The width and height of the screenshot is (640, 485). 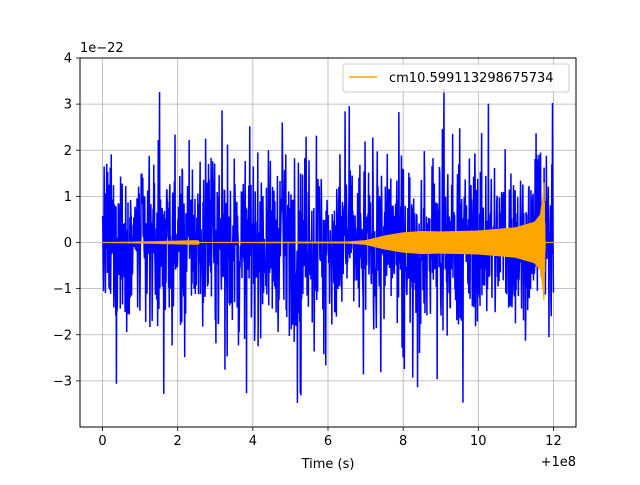 I want to click on y-tick-label: 2, so click(x=68, y=151).